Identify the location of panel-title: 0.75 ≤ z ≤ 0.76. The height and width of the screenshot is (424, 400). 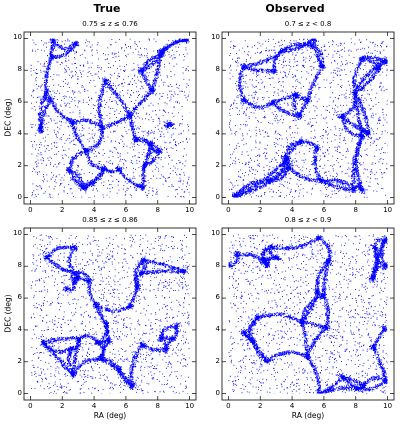
(110, 24).